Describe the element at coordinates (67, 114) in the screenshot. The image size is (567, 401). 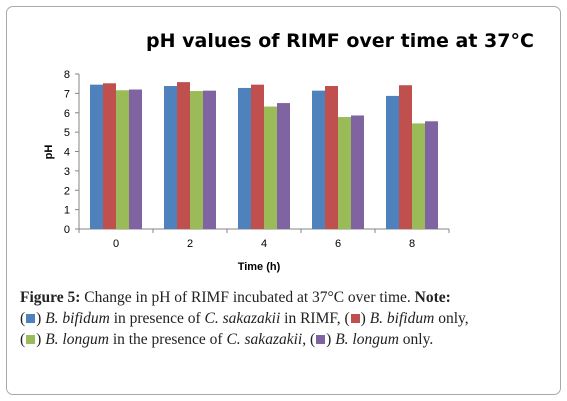
I see `y-tick-label: 6` at that location.